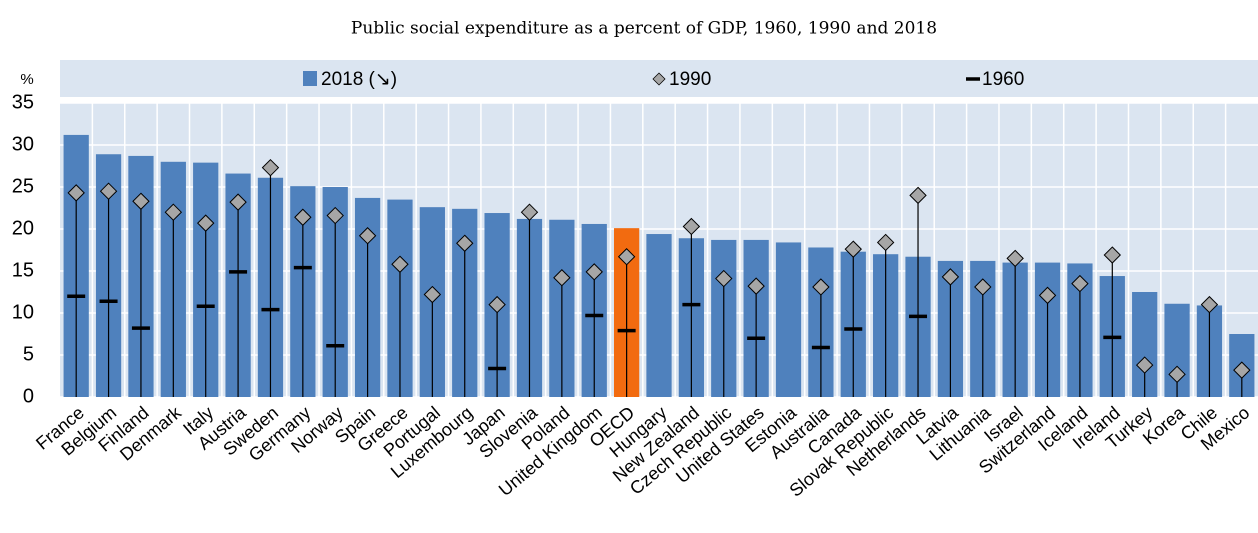 The image size is (1258, 533). Describe the element at coordinates (23, 102) in the screenshot. I see `y-tick-label: 35` at that location.